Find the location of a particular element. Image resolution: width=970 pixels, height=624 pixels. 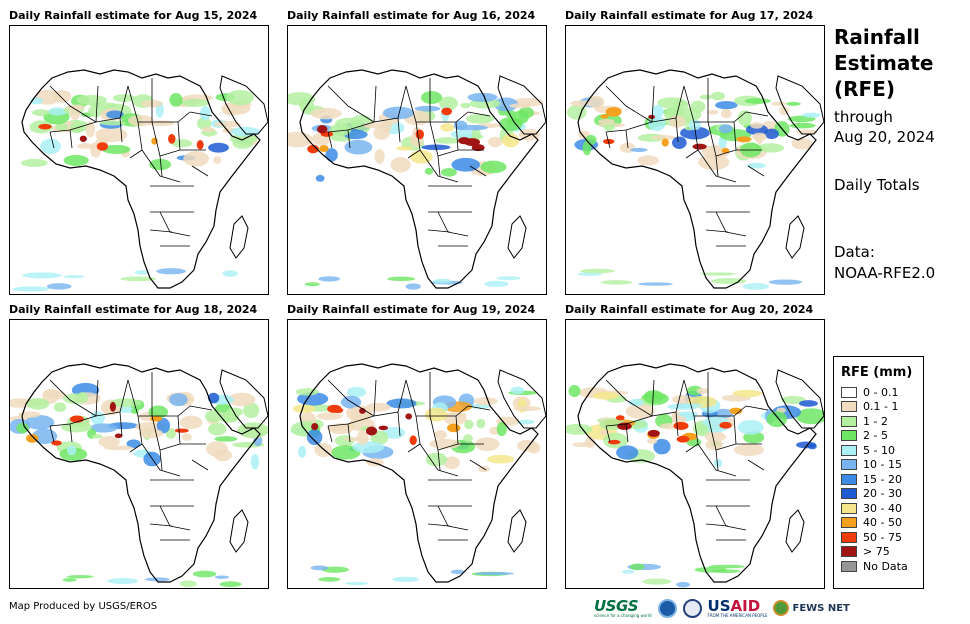

rainfall-map-panel-aug-19: Daily Rainfall estimate for Aug 19, 2024 is located at coordinates (417, 447).